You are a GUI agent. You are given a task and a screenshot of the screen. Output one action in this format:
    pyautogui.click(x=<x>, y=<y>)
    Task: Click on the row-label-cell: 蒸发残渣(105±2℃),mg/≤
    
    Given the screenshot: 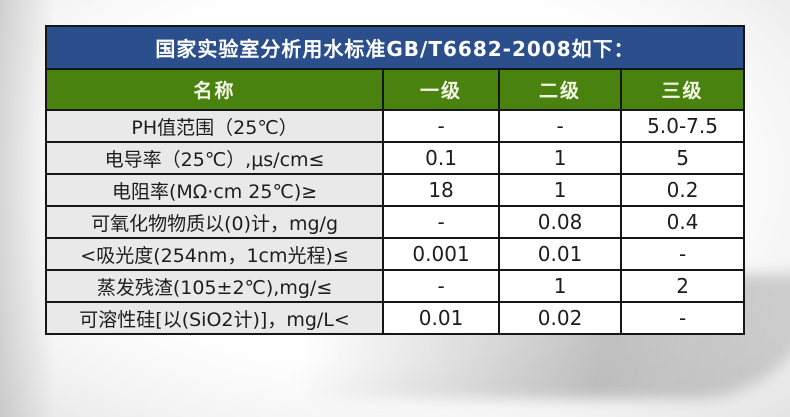 What is the action you would take?
    pyautogui.click(x=214, y=286)
    